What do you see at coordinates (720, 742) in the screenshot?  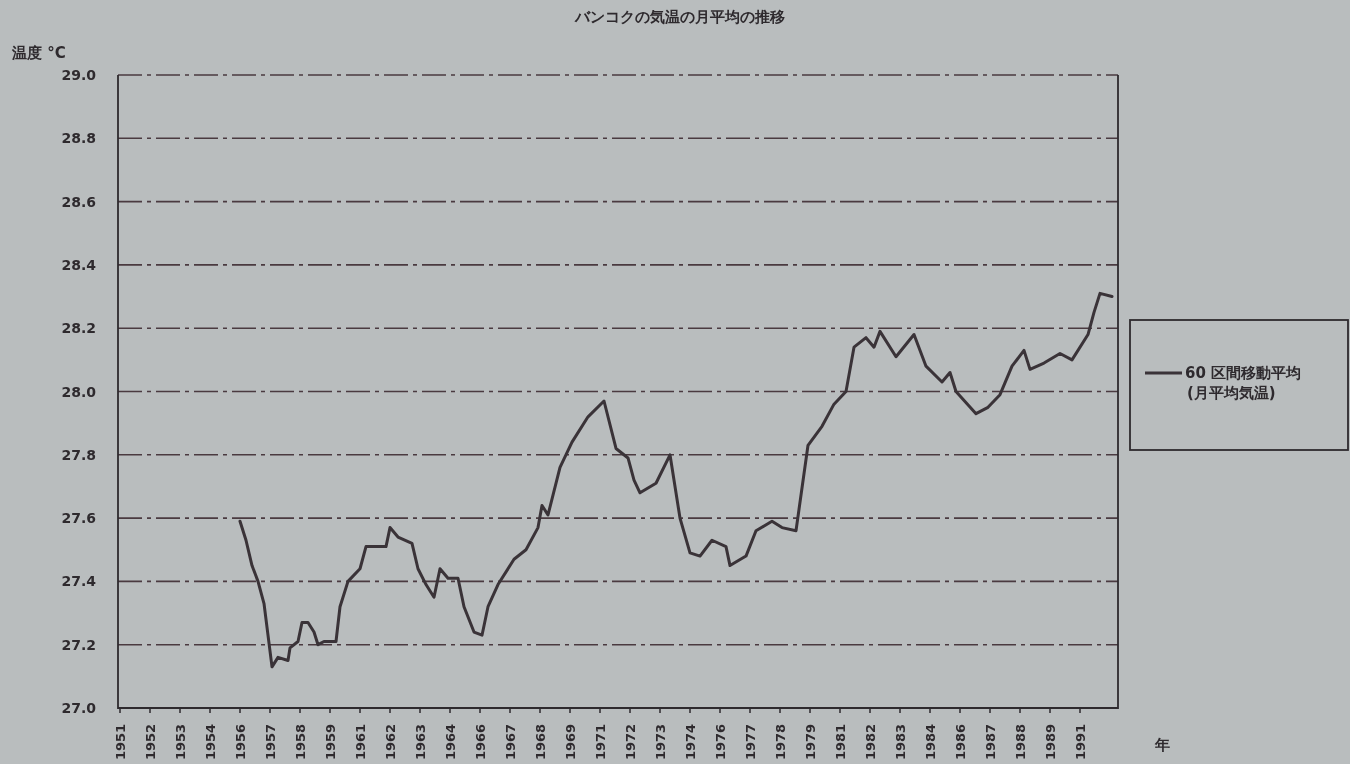 I see `x-tick-label: 1976` at bounding box center [720, 742].